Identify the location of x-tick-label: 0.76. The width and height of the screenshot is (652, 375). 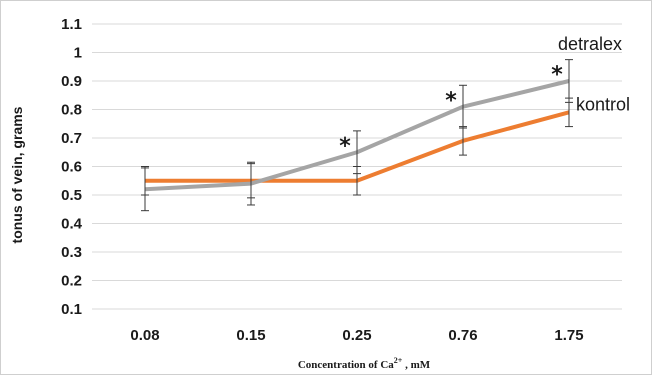
(462, 335).